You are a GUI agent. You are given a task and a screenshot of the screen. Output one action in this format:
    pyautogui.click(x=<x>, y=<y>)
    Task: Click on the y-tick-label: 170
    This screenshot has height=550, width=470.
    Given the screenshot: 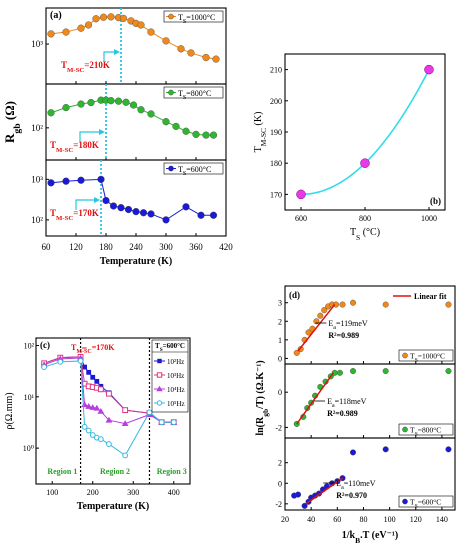 What is the action you would take?
    pyautogui.click(x=276, y=194)
    